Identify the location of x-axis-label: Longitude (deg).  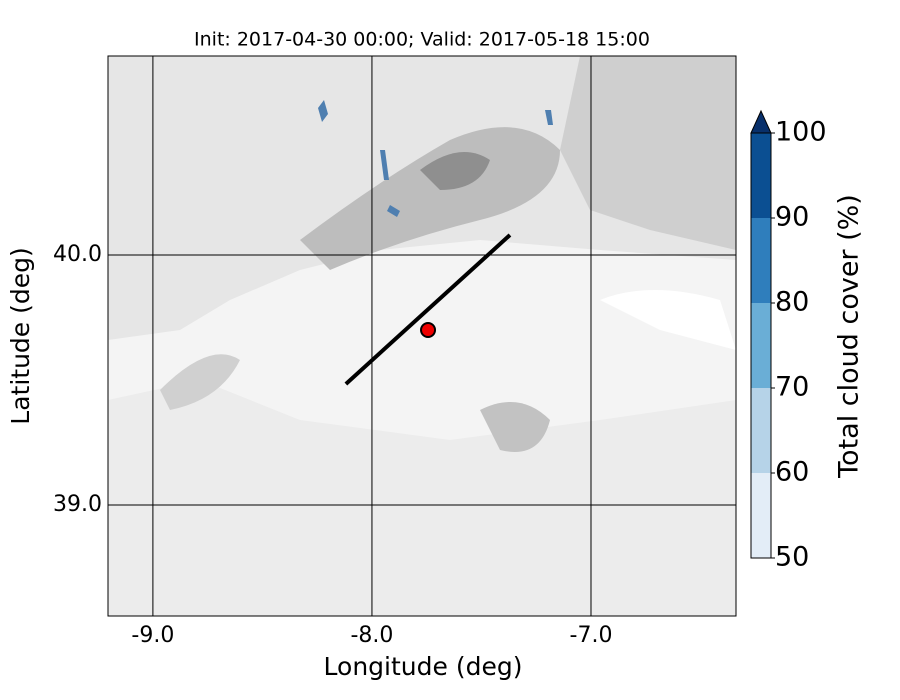
(423, 666).